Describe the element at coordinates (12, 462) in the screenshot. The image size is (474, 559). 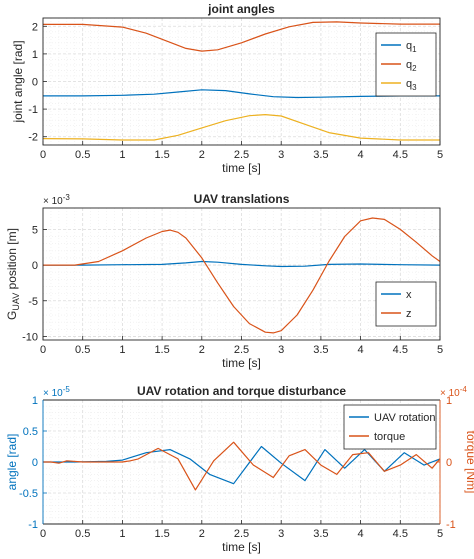
I see `left-y-axis-label: angle [rad]` at that location.